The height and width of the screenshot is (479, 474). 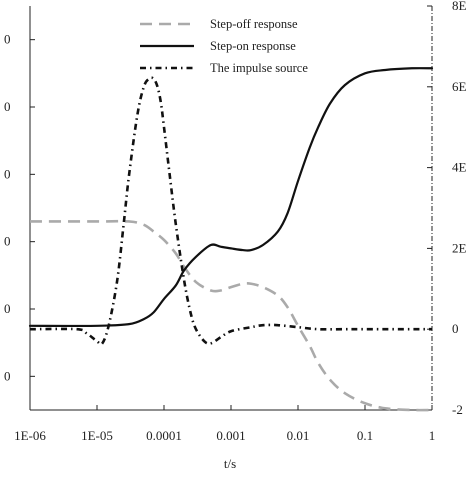 What do you see at coordinates (97, 435) in the screenshot?
I see `x-tick-label: 1E-05` at bounding box center [97, 435].